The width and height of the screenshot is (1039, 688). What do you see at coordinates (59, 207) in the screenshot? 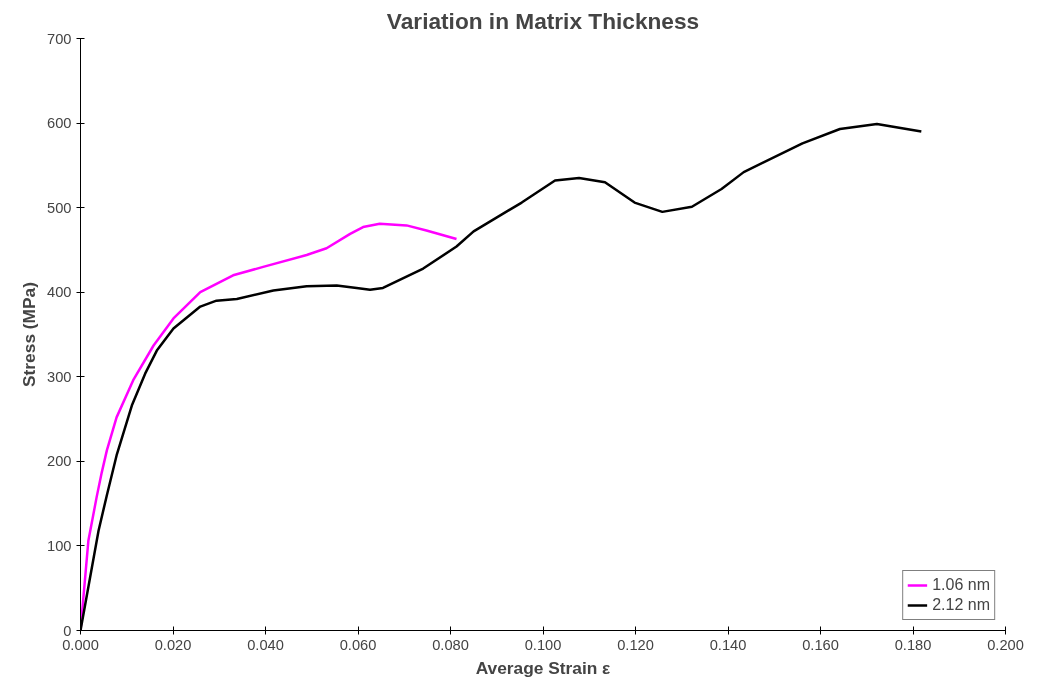
I see `y-tick-label: 500` at bounding box center [59, 207].